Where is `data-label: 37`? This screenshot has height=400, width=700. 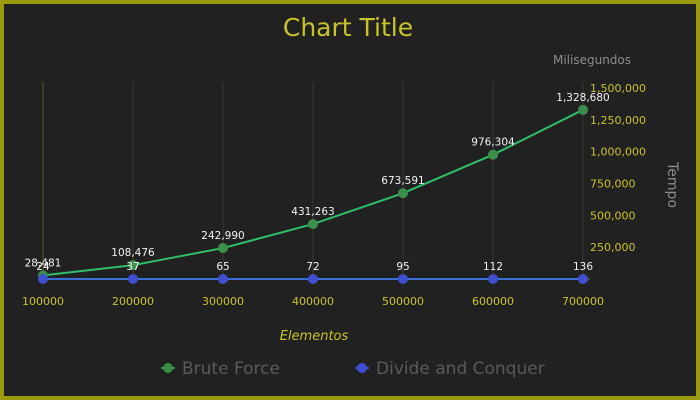
data-label: 37 is located at coordinates (132, 267).